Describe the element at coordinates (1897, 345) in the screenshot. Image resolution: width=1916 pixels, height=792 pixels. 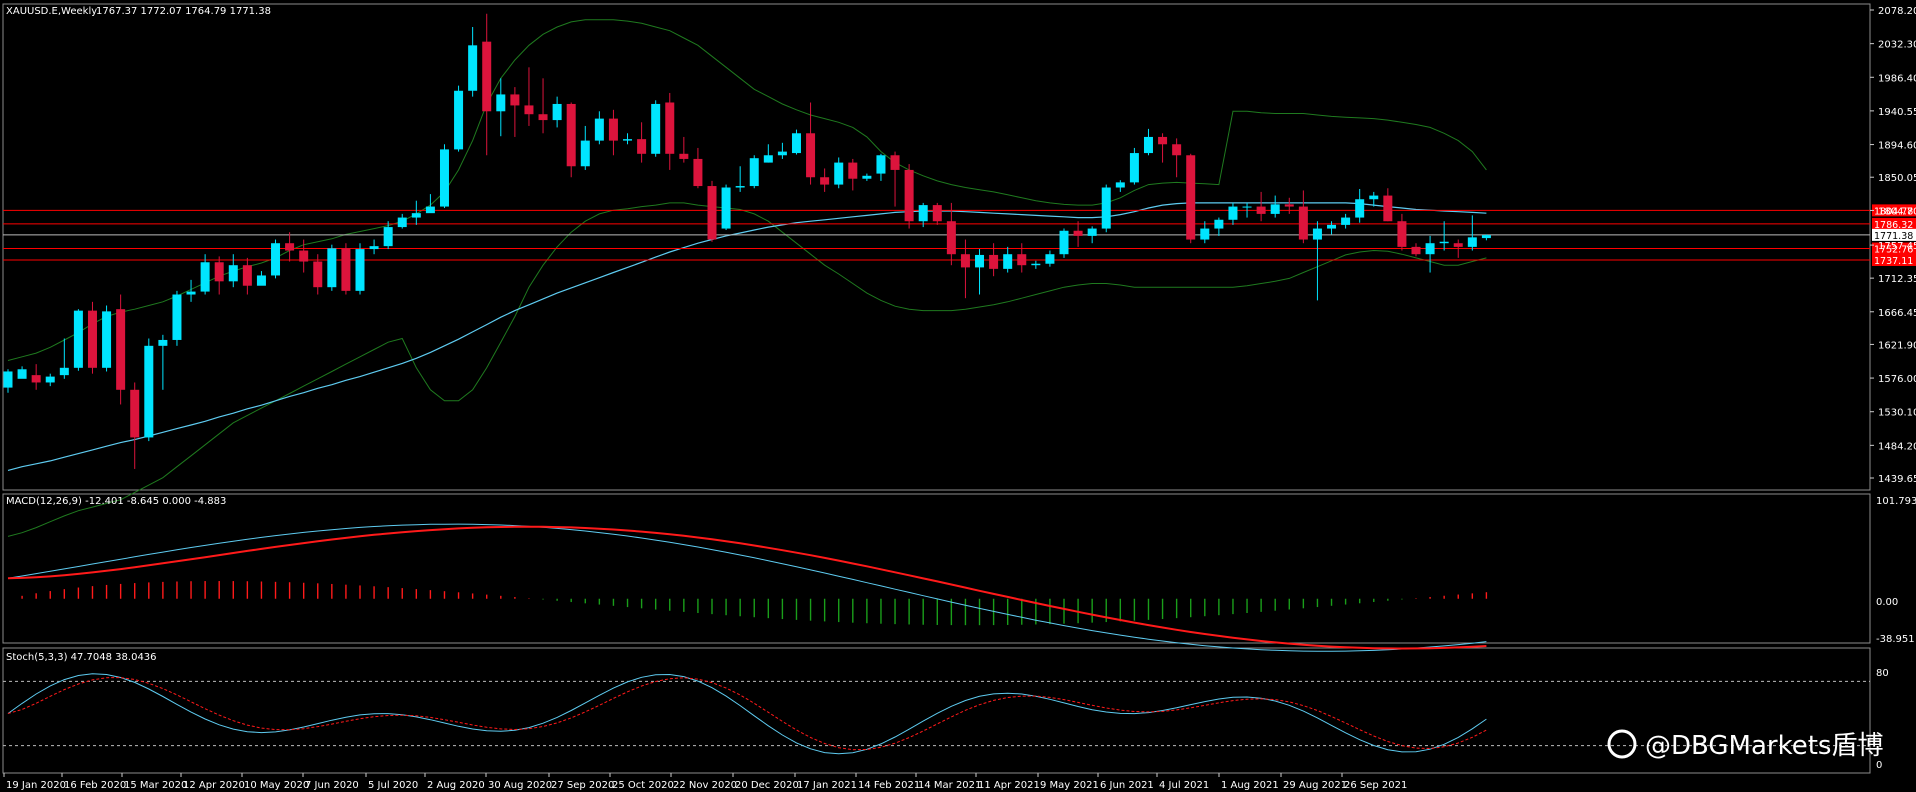
I see `price-tick-label: 1621.90` at that location.